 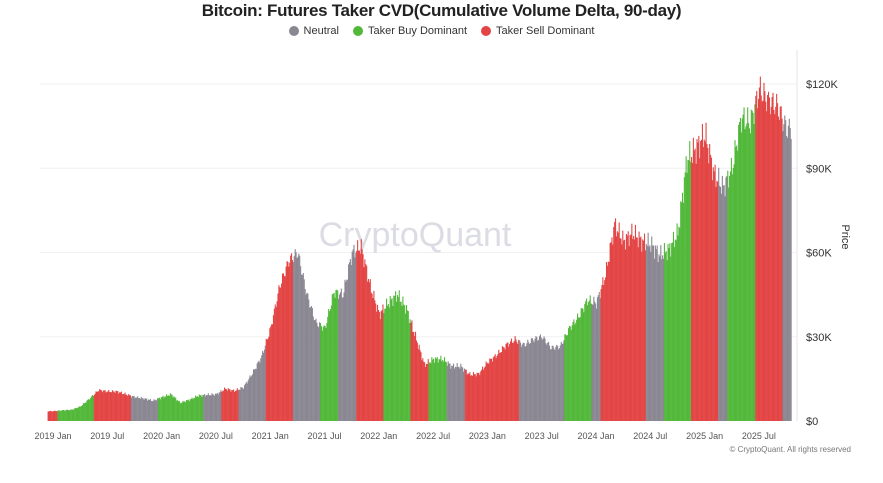 What do you see at coordinates (790, 449) in the screenshot?
I see `copyright: © CryptoQuant. All rights reserved` at bounding box center [790, 449].